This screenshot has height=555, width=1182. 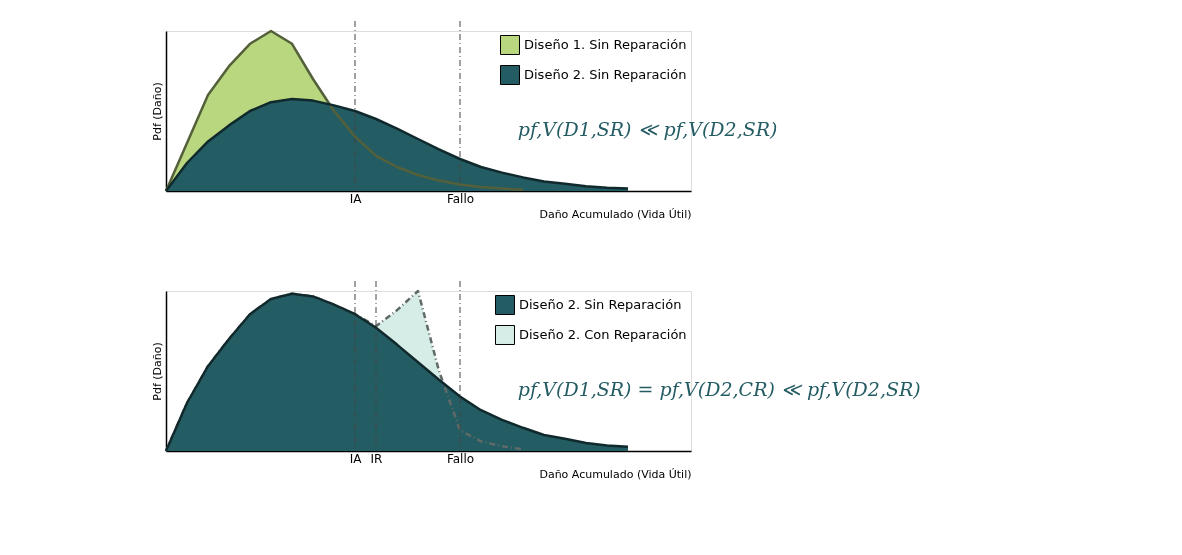 What do you see at coordinates (603, 334) in the screenshot?
I see `legend-label: Diseño 2. Con Reparación` at bounding box center [603, 334].